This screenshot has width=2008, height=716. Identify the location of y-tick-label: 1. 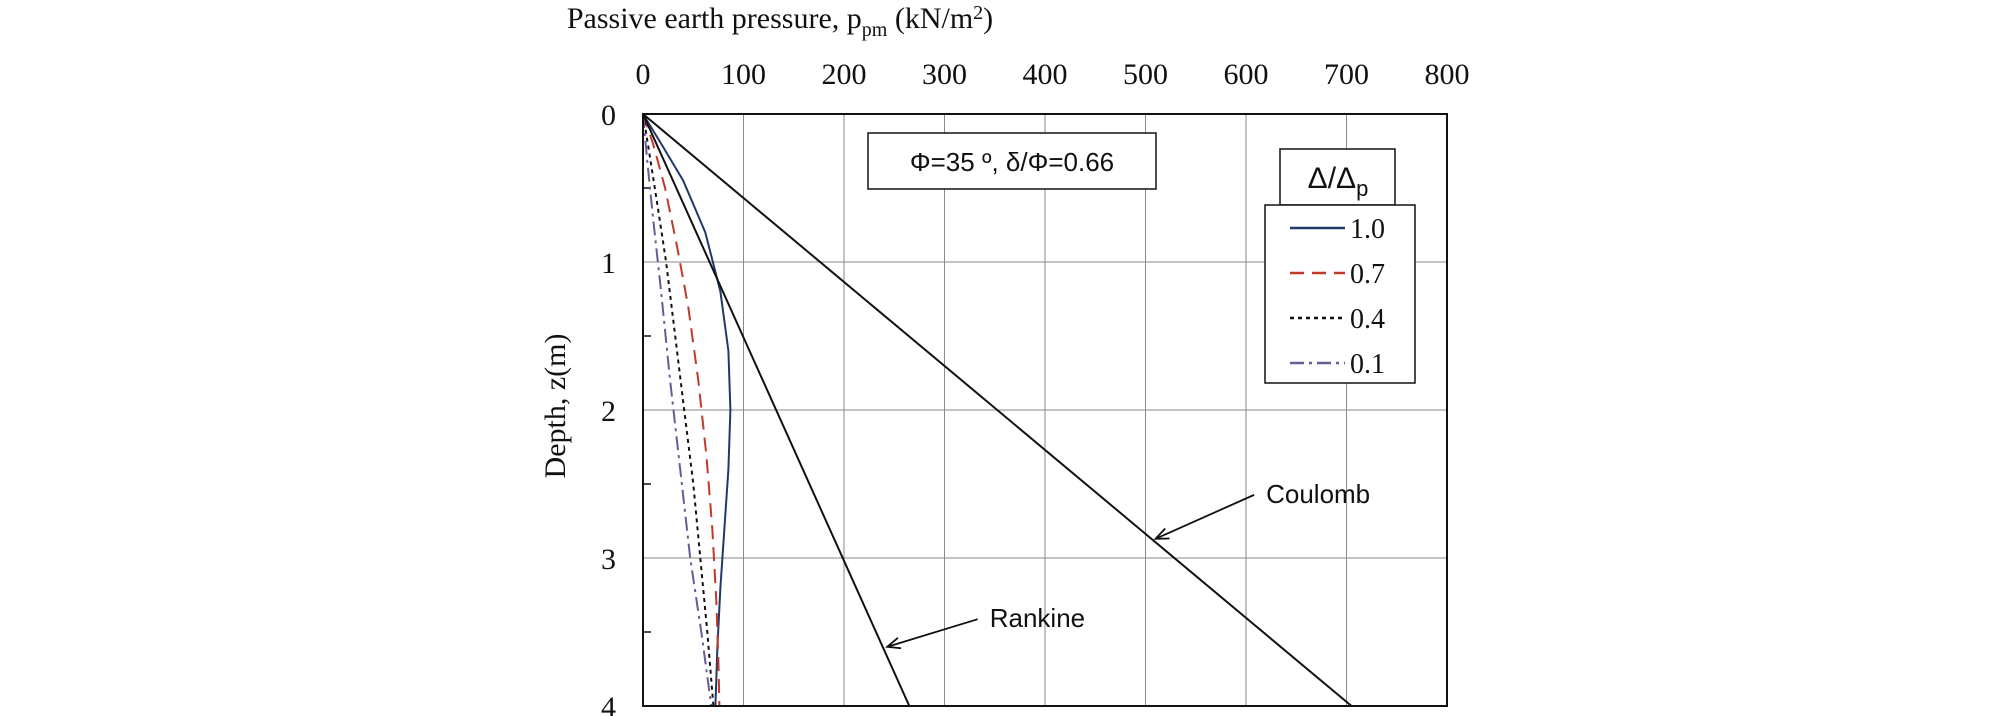
(608, 263).